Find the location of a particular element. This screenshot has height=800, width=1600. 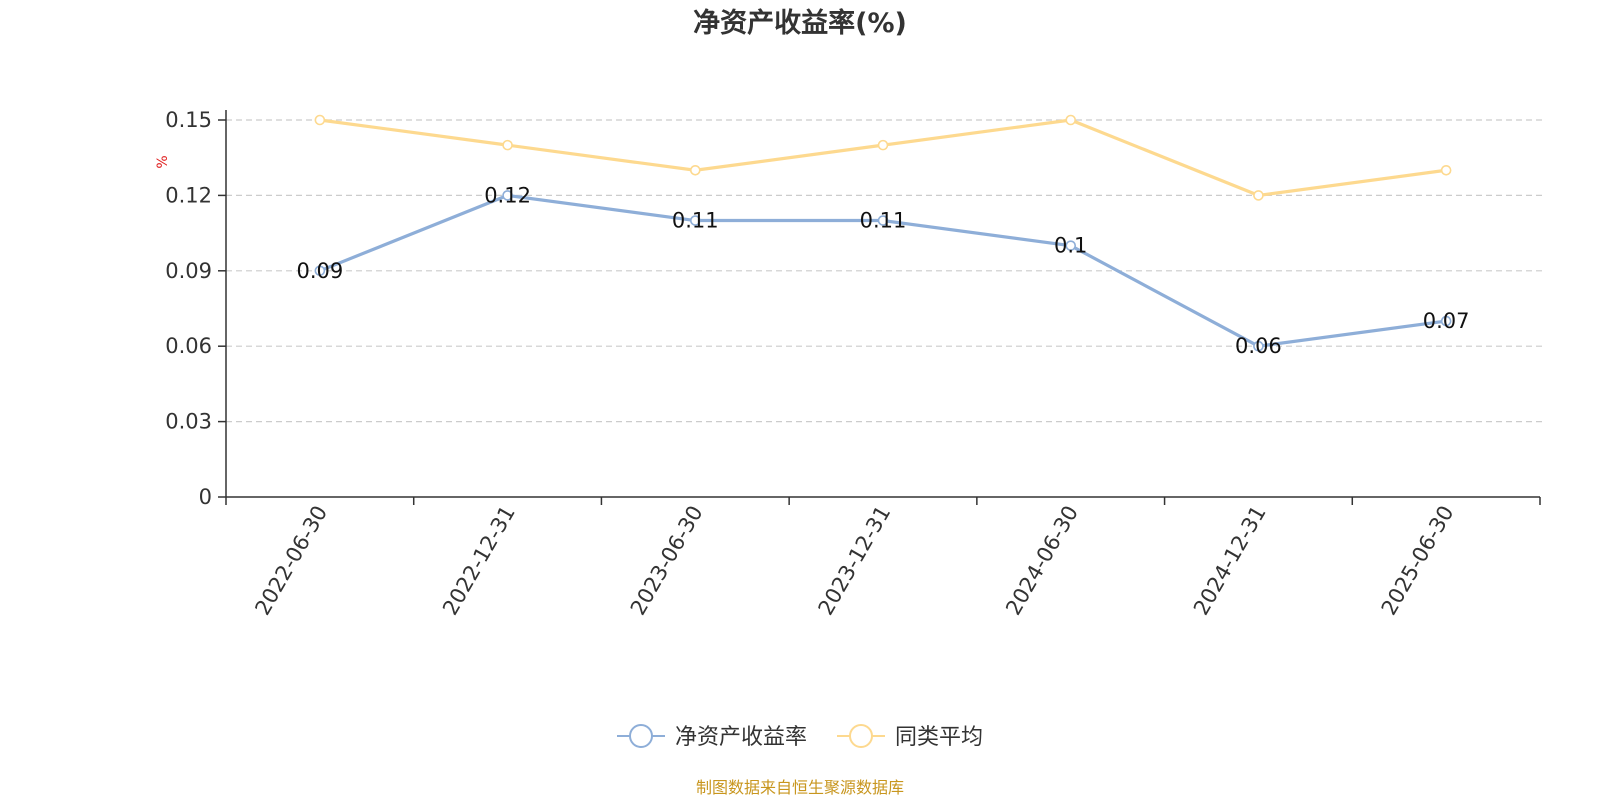

data-label: 0.12 is located at coordinates (507, 195).